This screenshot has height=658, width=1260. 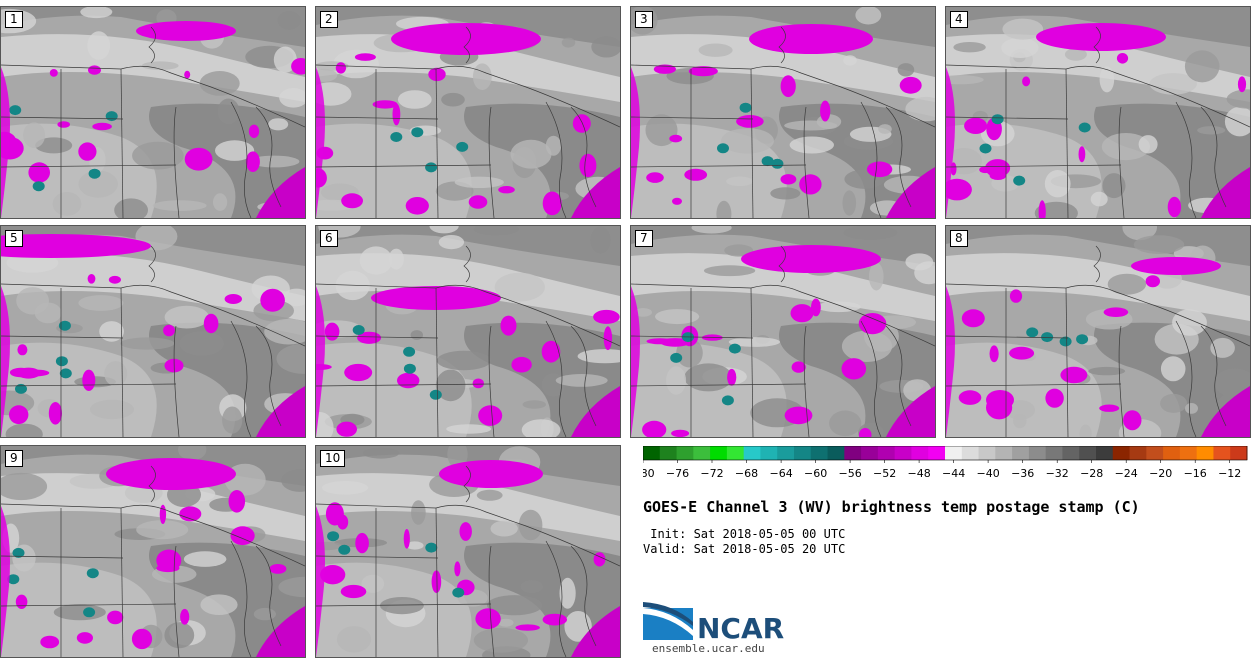 What do you see at coordinates (959, 19) in the screenshot?
I see `panel-number-label: 4` at bounding box center [959, 19].